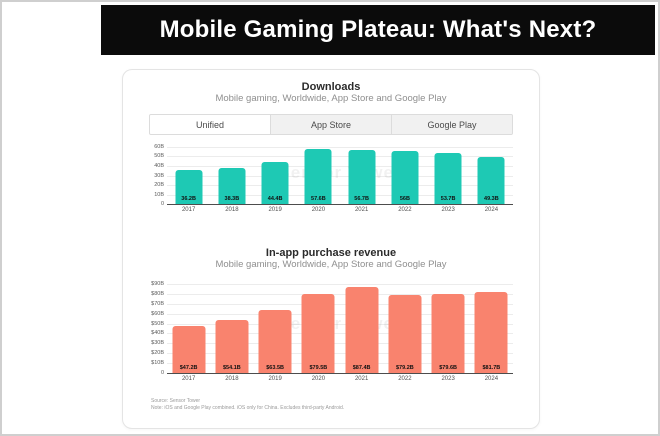  I want to click on tab-unified: Unified, so click(210, 124).